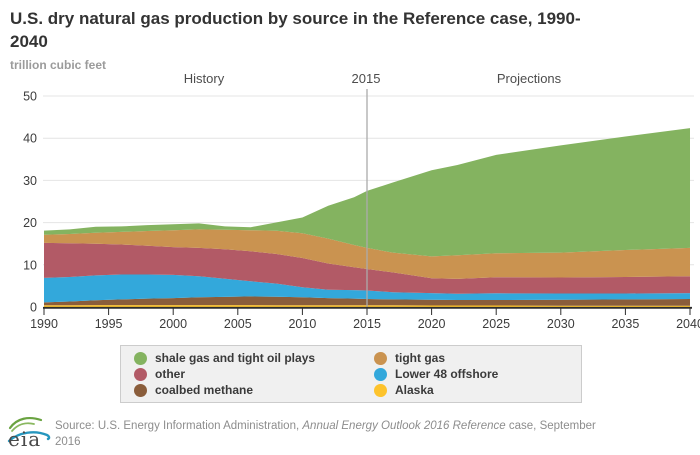 Image resolution: width=700 pixels, height=455 pixels. What do you see at coordinates (561, 324) in the screenshot?
I see `x-tick-label: 2030` at bounding box center [561, 324].